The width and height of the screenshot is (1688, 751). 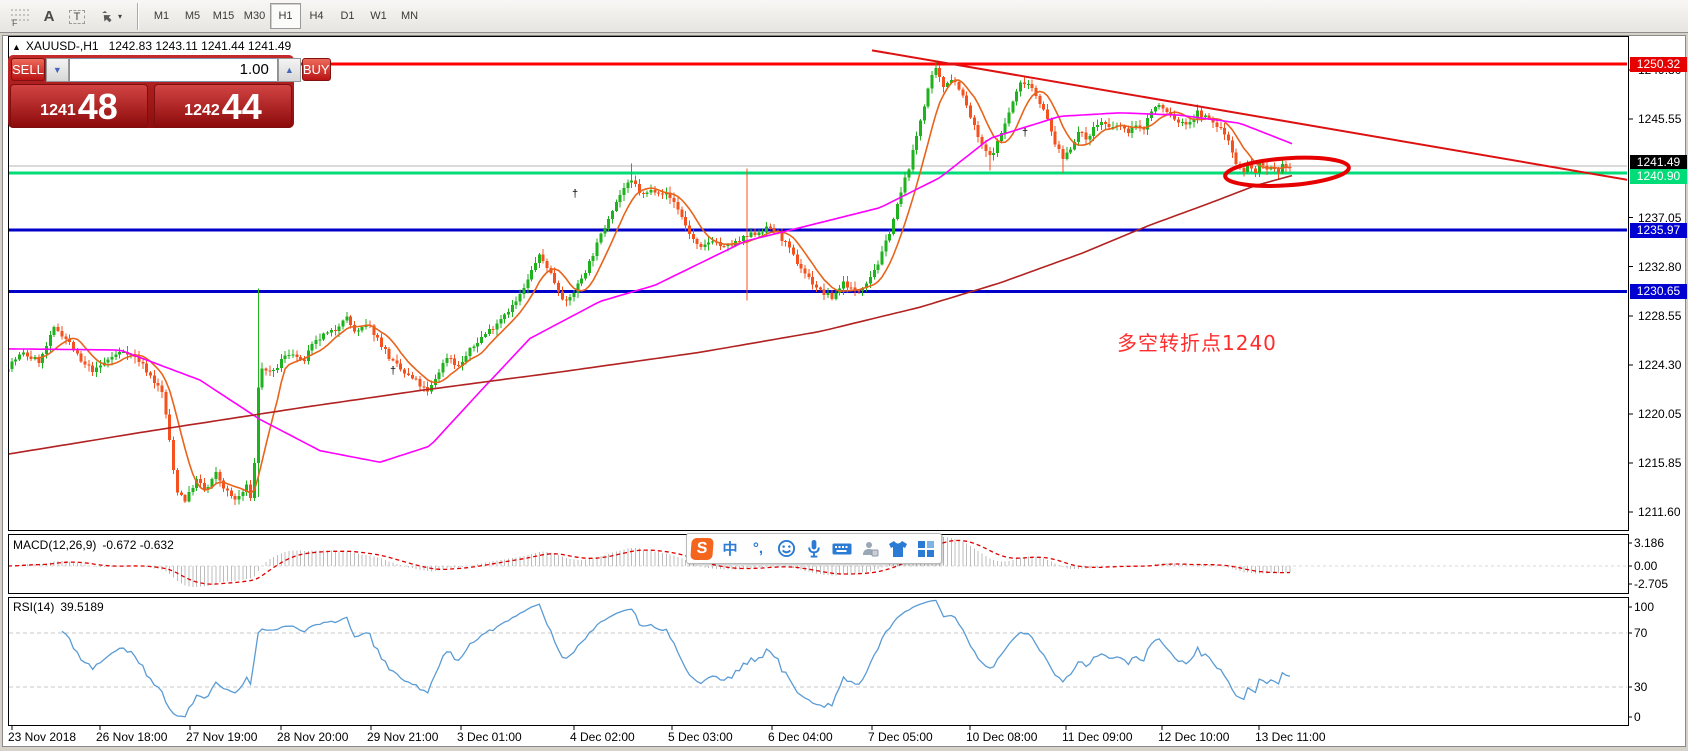 I want to click on rsi-axis-label: 30, so click(x=1641, y=687).